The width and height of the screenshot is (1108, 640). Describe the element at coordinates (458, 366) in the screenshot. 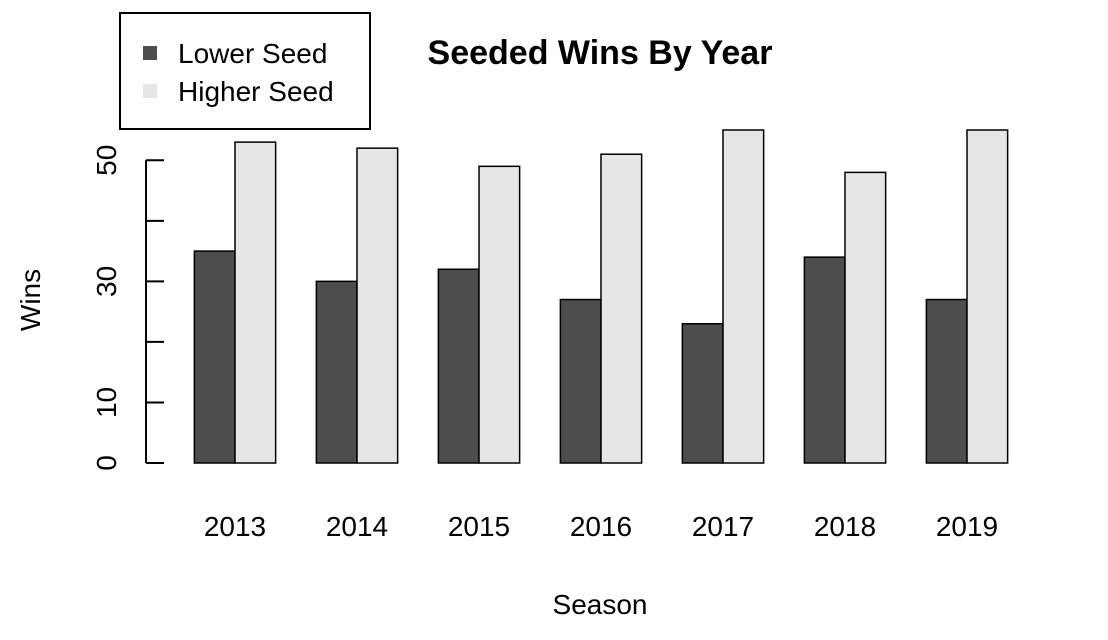

I see `bar-lower-seed-2015` at that location.